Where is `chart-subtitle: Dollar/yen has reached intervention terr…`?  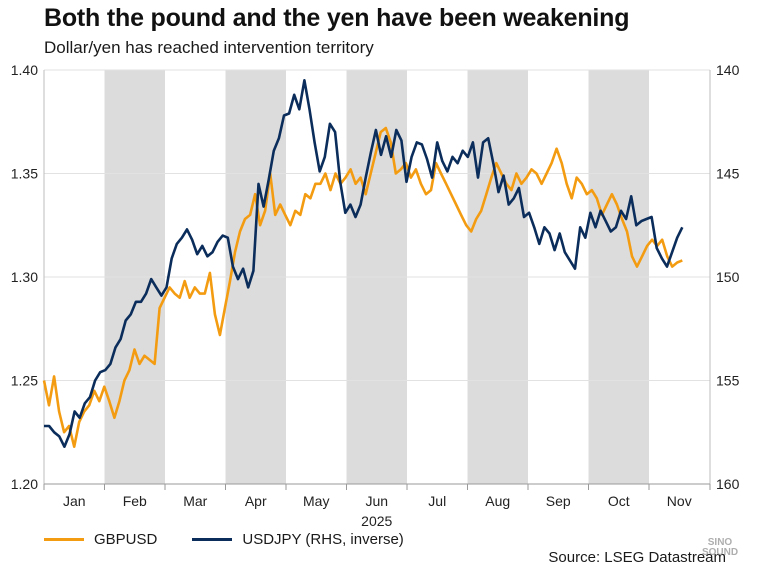 chart-subtitle: Dollar/yen has reached intervention terr… is located at coordinates (209, 47).